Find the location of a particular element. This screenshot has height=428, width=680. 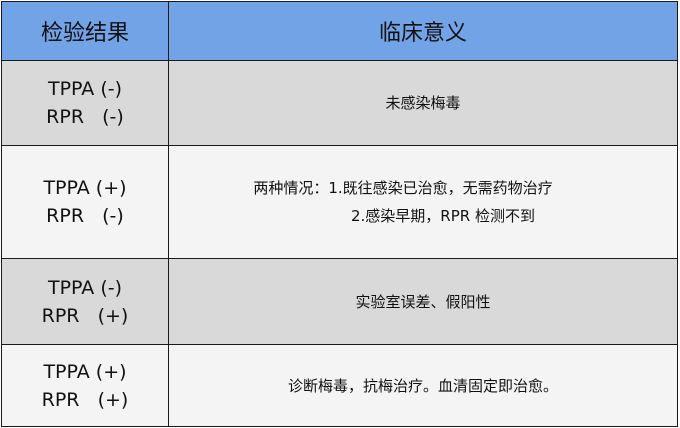

meaning-text: 未感染梅毒 is located at coordinates (423, 103).